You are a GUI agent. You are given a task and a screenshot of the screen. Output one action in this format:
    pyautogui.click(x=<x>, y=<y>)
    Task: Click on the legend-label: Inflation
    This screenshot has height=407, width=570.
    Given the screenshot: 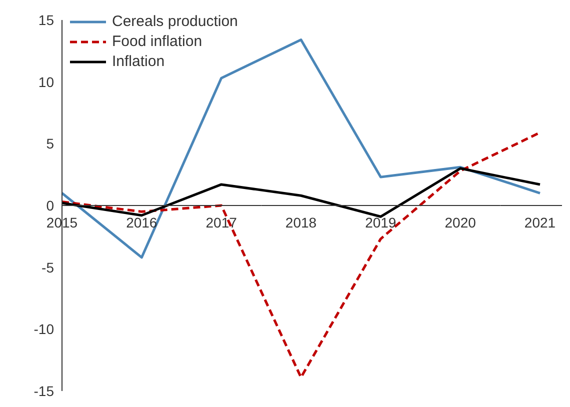 What is the action you would take?
    pyautogui.click(x=138, y=62)
    